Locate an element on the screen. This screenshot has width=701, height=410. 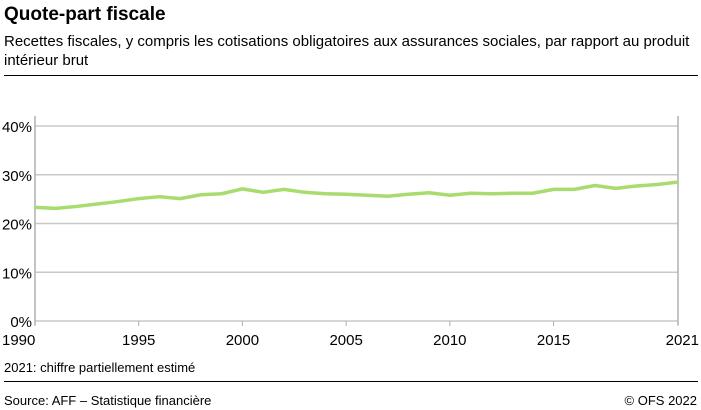
y-tick-label: 20% is located at coordinates (17, 225).